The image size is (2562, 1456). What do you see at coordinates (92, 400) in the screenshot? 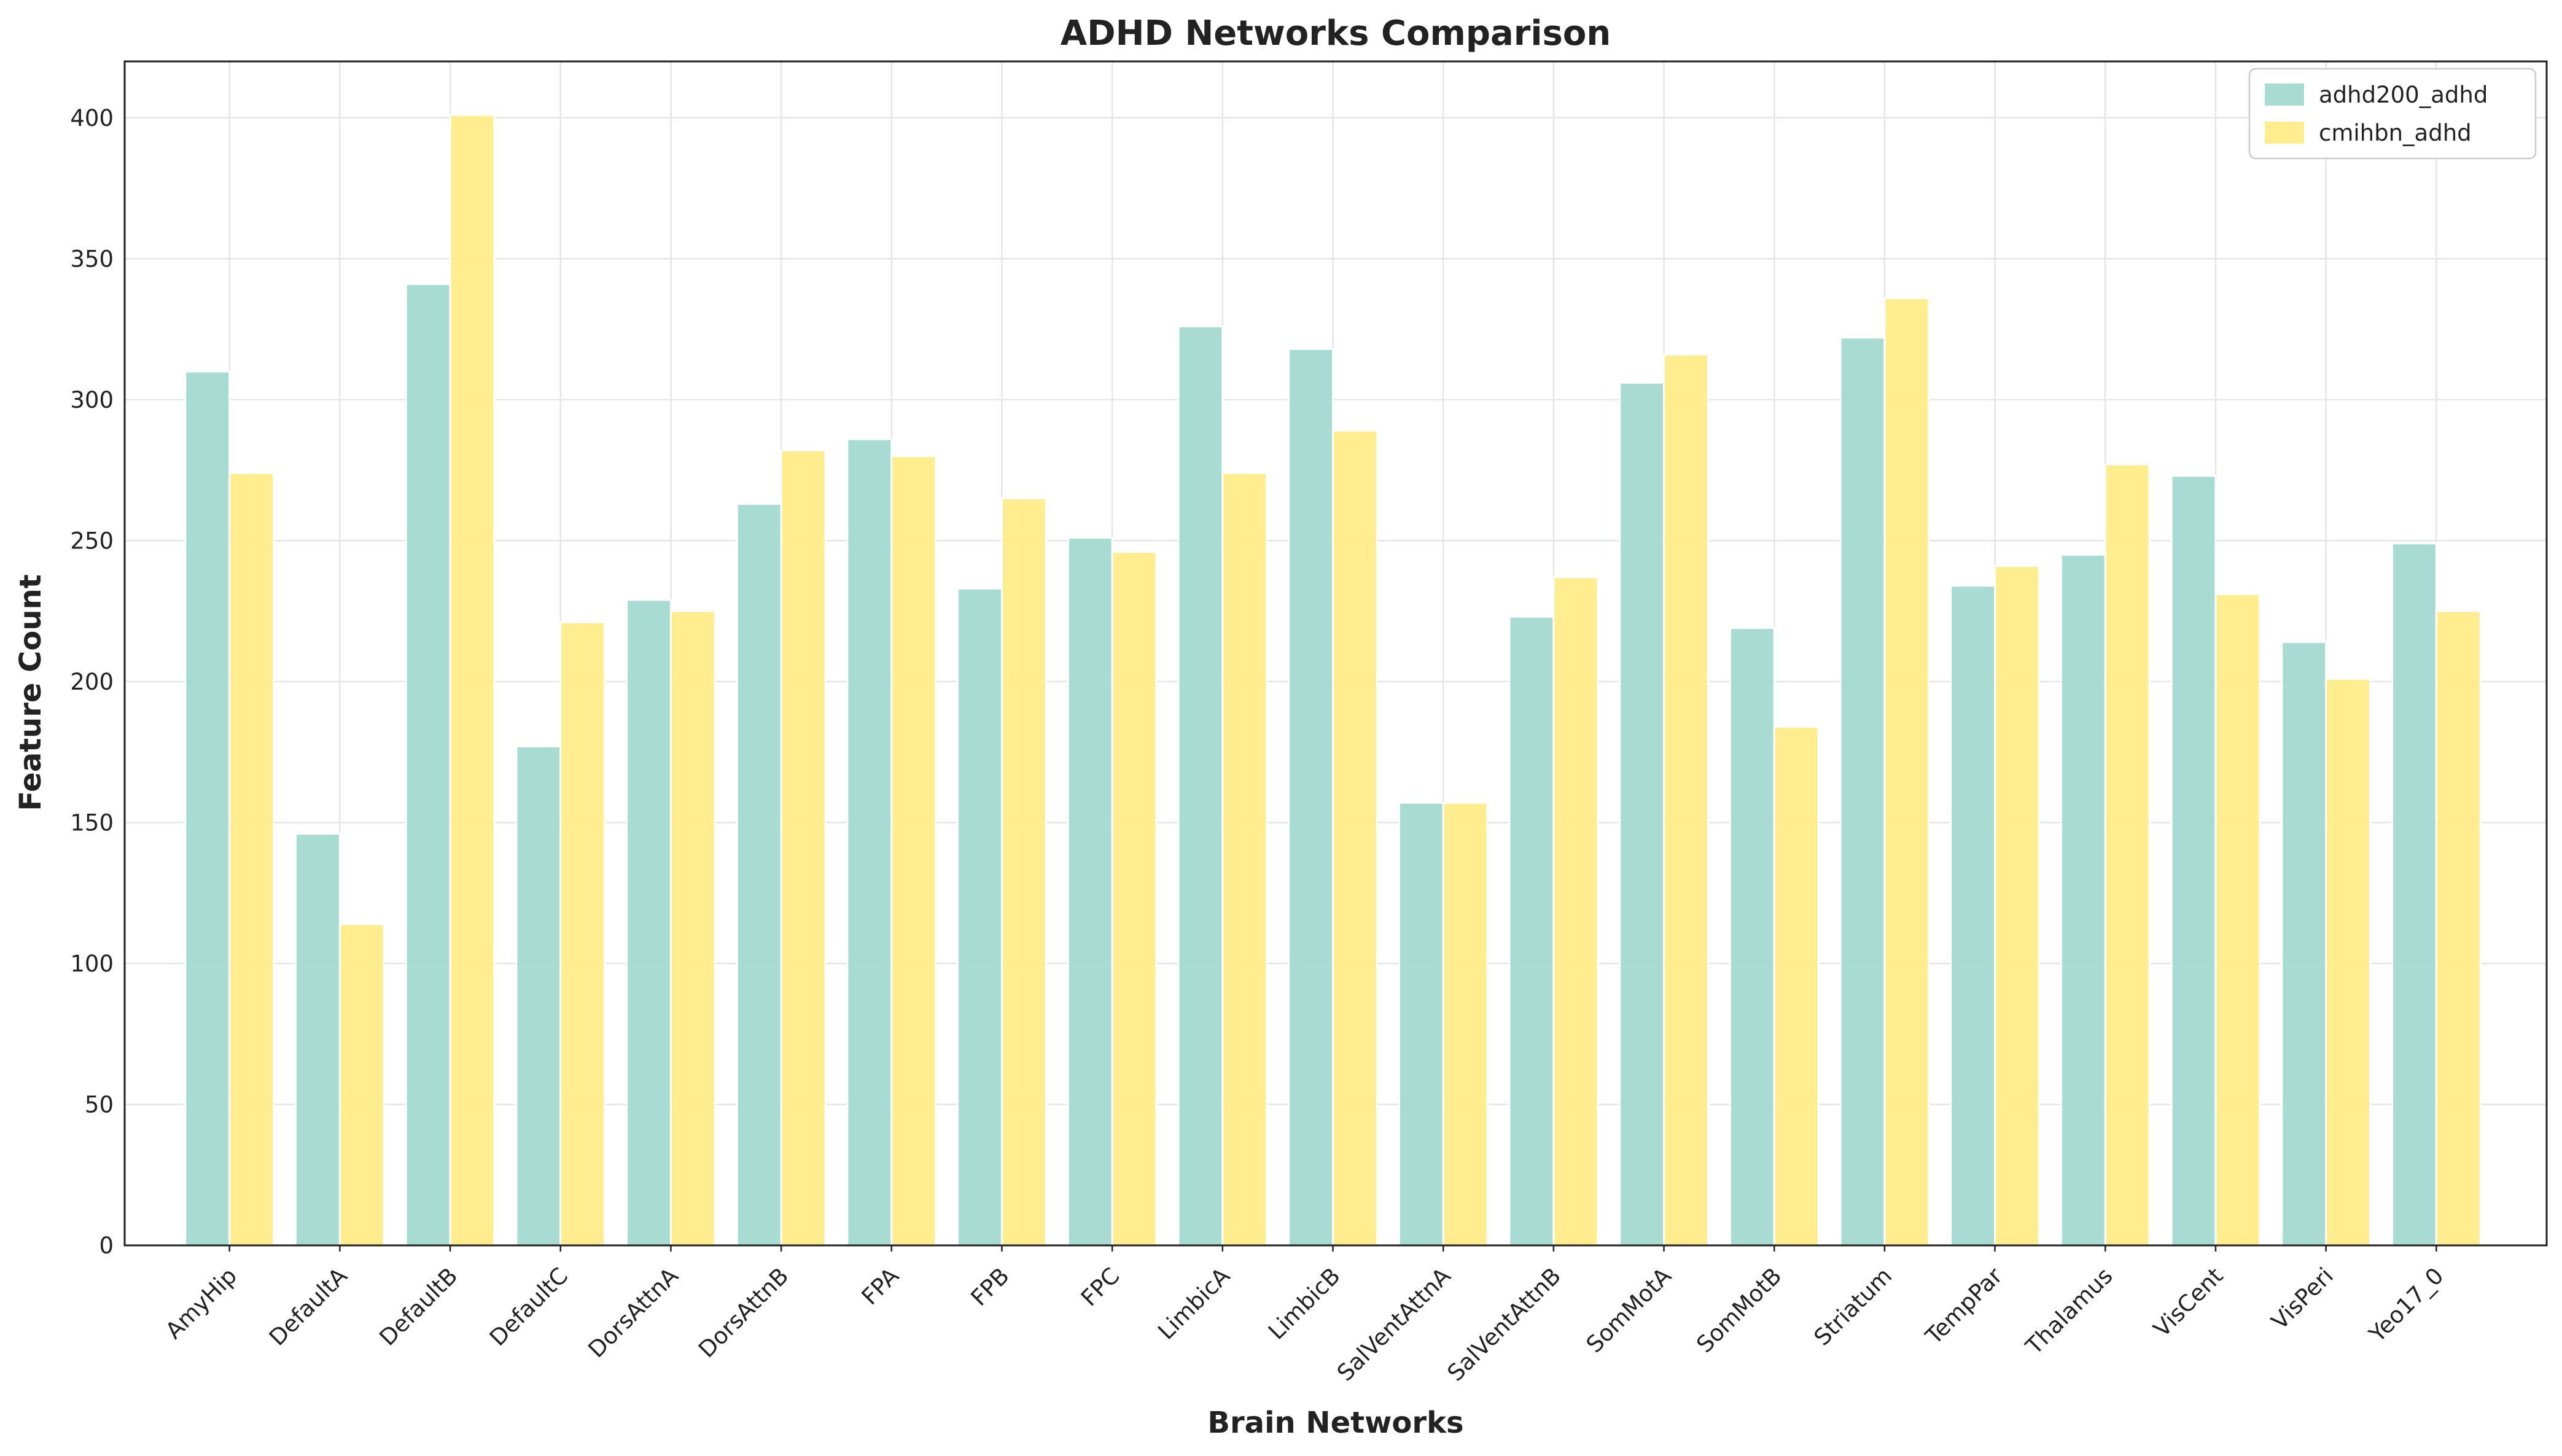
I see `y-tick-label: 300` at bounding box center [92, 400].